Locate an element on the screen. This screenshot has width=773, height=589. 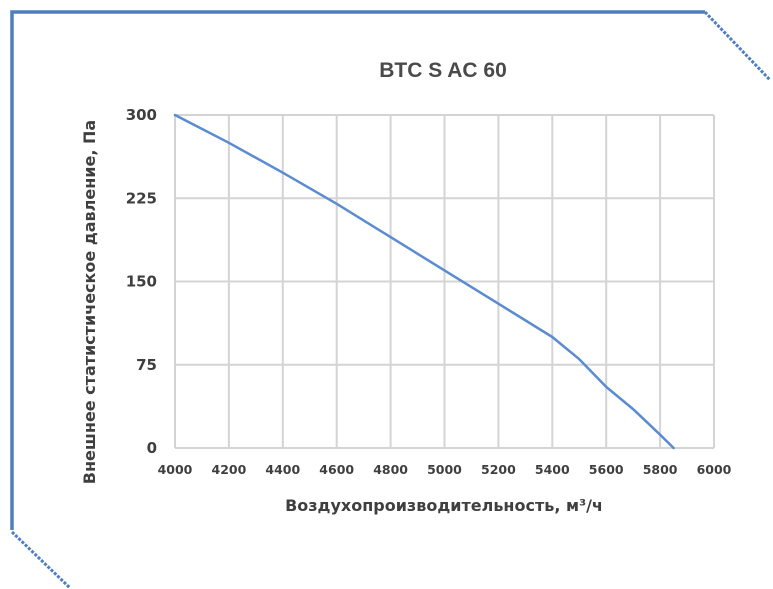
x-tick-label: 5200 is located at coordinates (498, 469).